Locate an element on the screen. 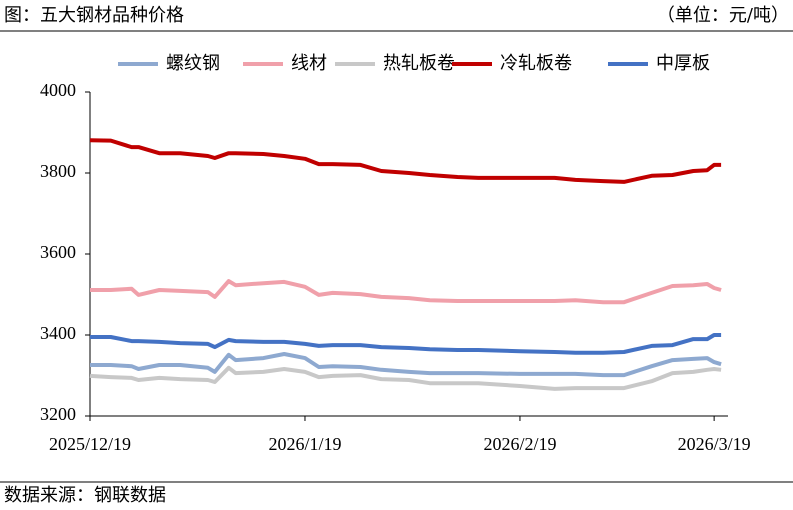  y-tick-label: 3400 is located at coordinates (58, 333).